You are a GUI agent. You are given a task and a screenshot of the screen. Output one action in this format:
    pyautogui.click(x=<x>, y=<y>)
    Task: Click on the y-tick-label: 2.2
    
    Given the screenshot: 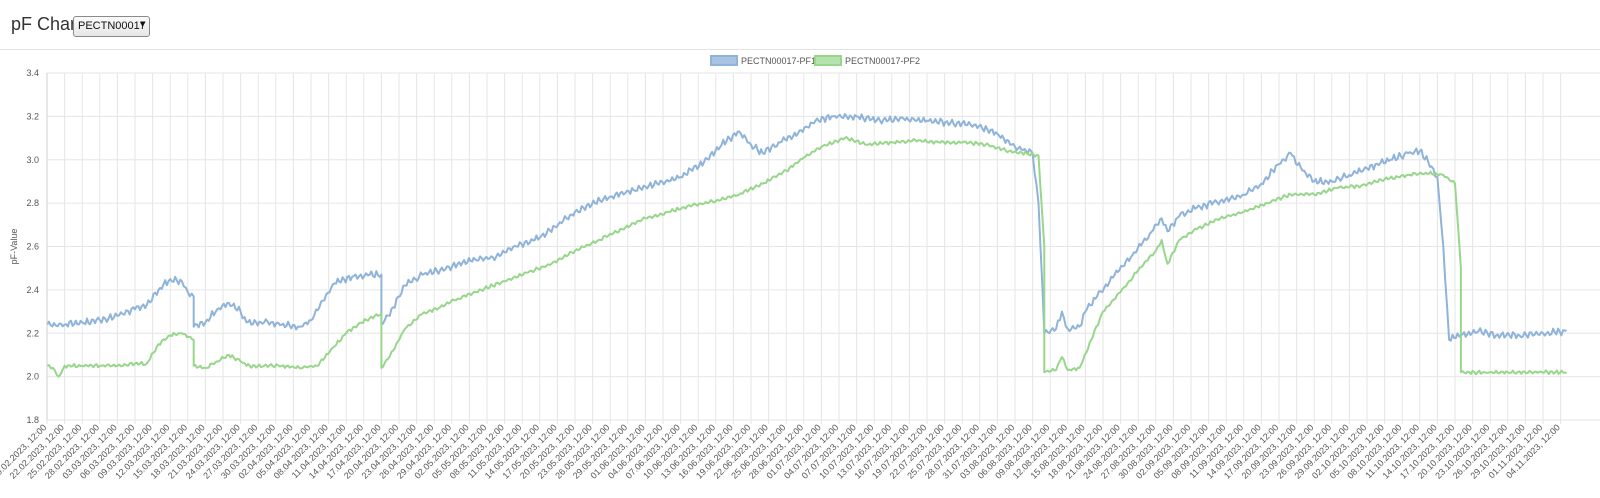 What is the action you would take?
    pyautogui.click(x=32, y=333)
    